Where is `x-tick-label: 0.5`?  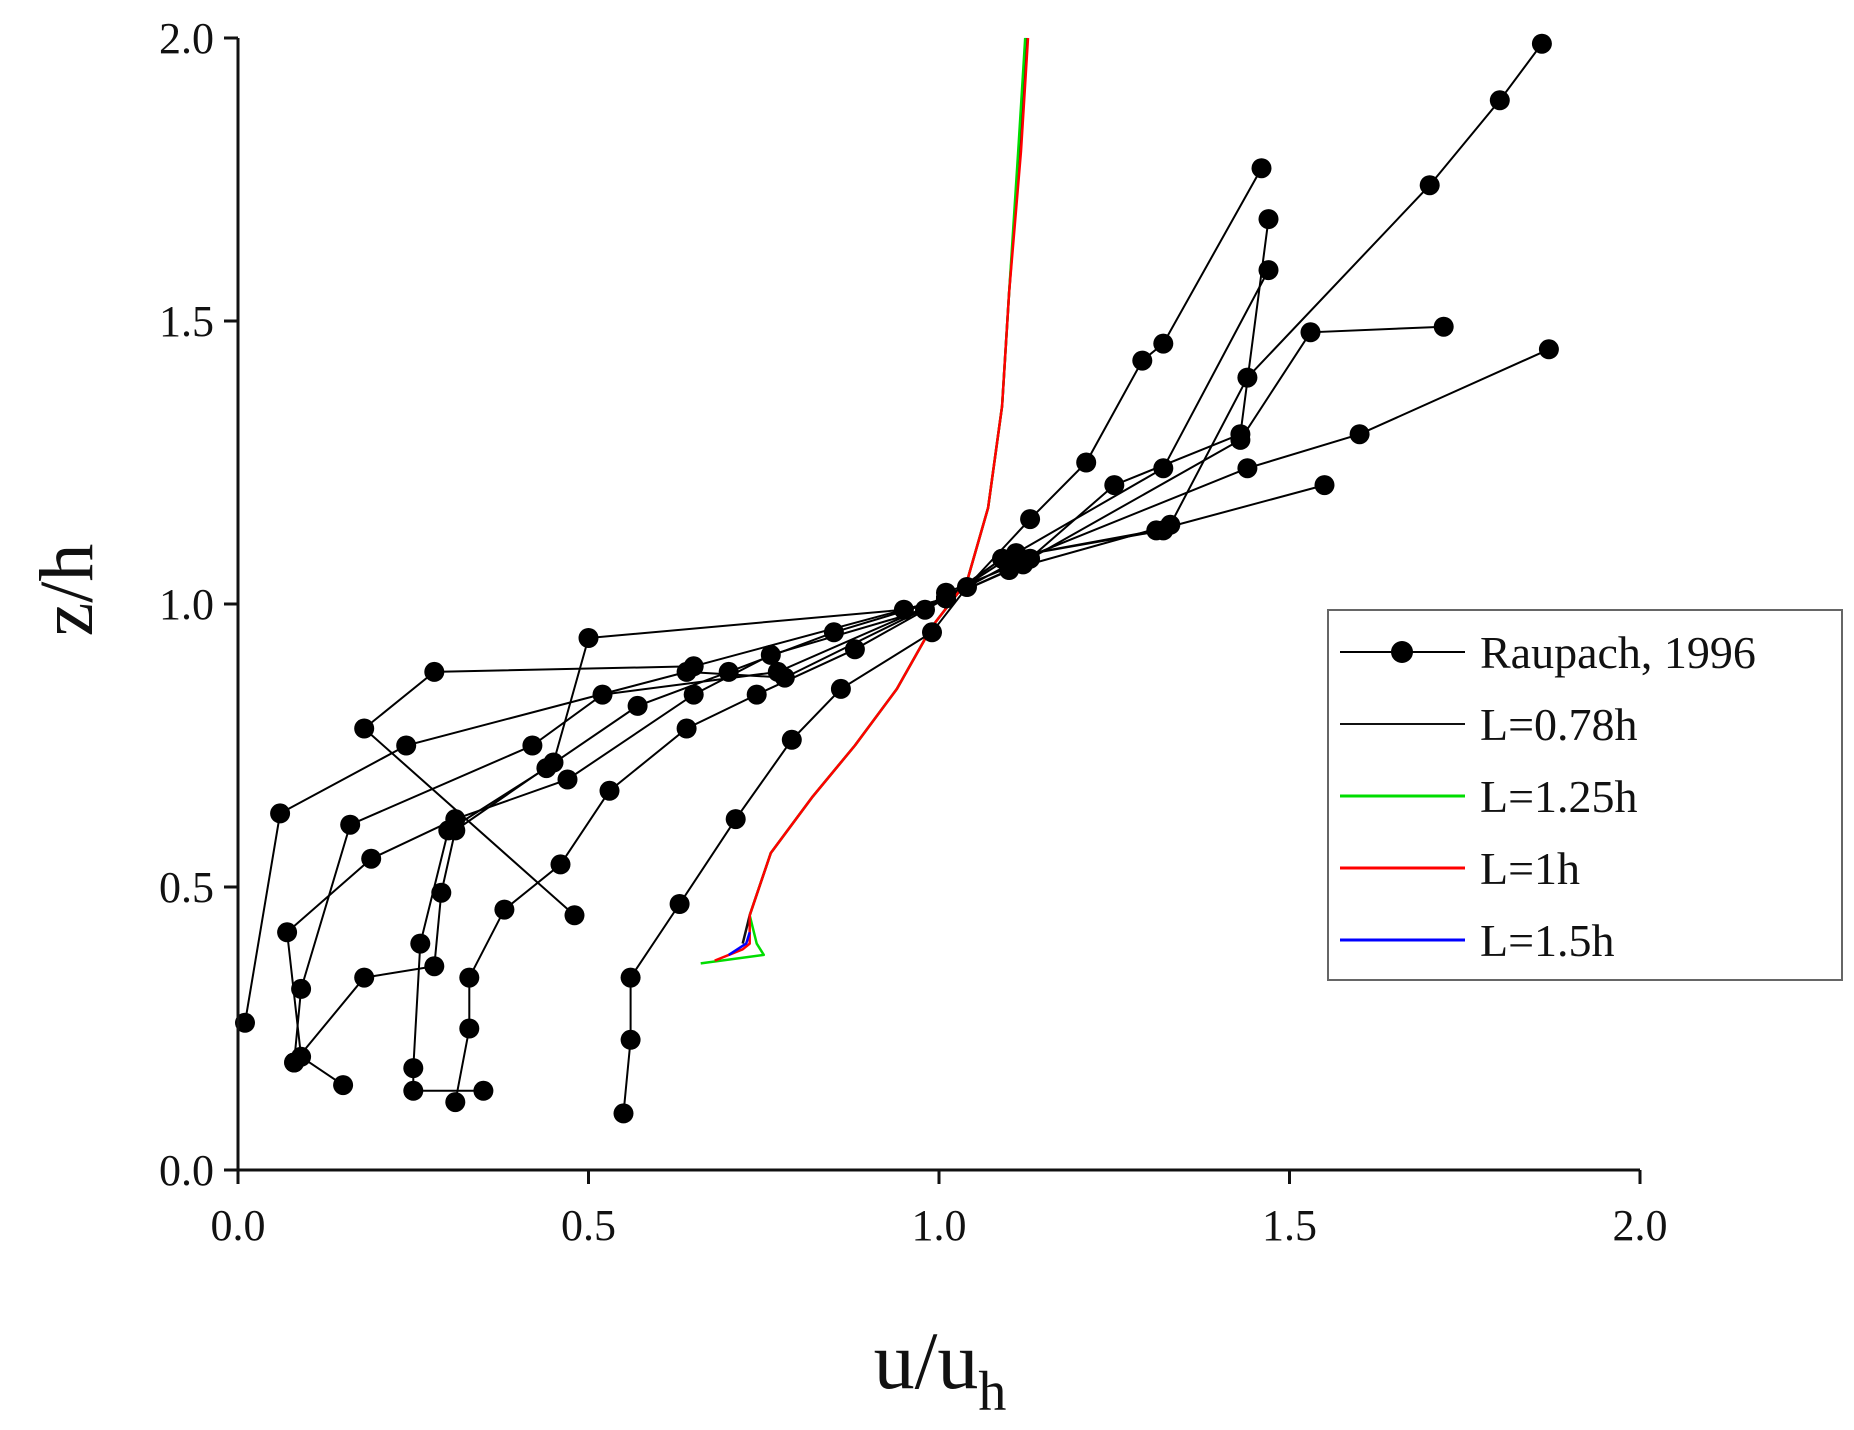 x-tick-label: 0.5 is located at coordinates (588, 1225).